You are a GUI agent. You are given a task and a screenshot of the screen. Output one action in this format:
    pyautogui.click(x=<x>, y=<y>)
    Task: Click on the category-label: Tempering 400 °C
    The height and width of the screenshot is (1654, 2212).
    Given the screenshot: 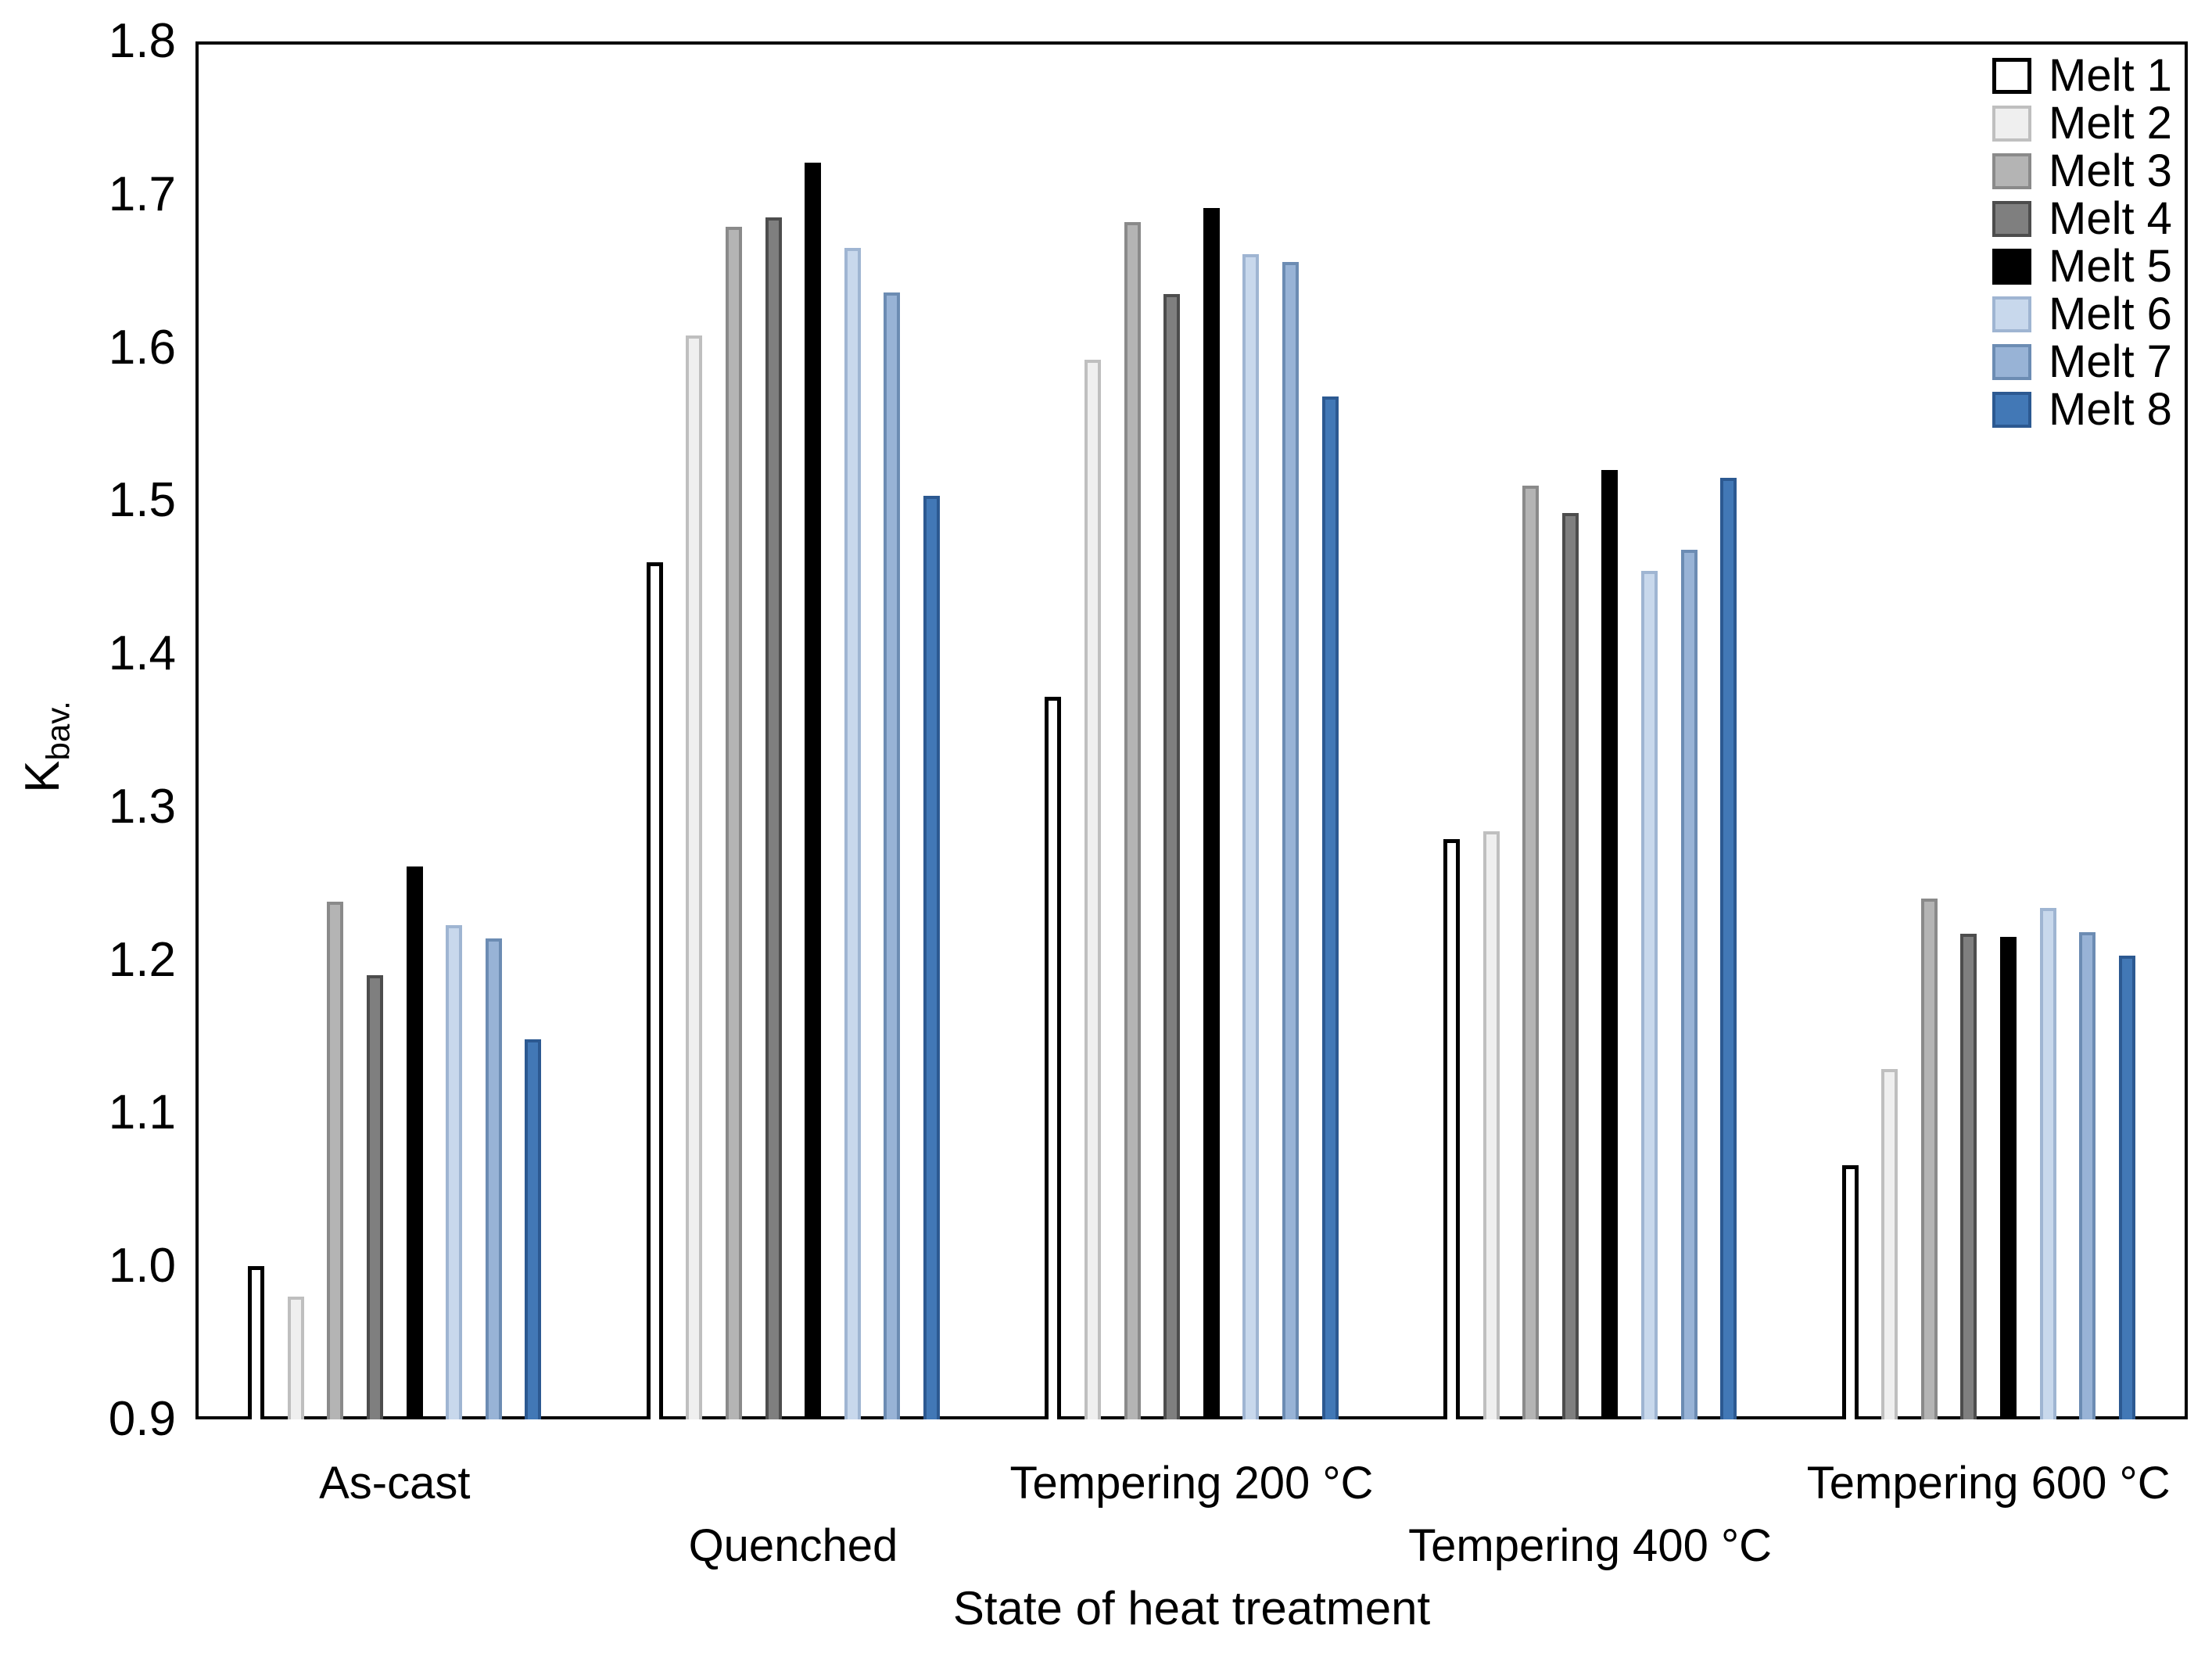 What is the action you would take?
    pyautogui.click(x=1590, y=1545)
    